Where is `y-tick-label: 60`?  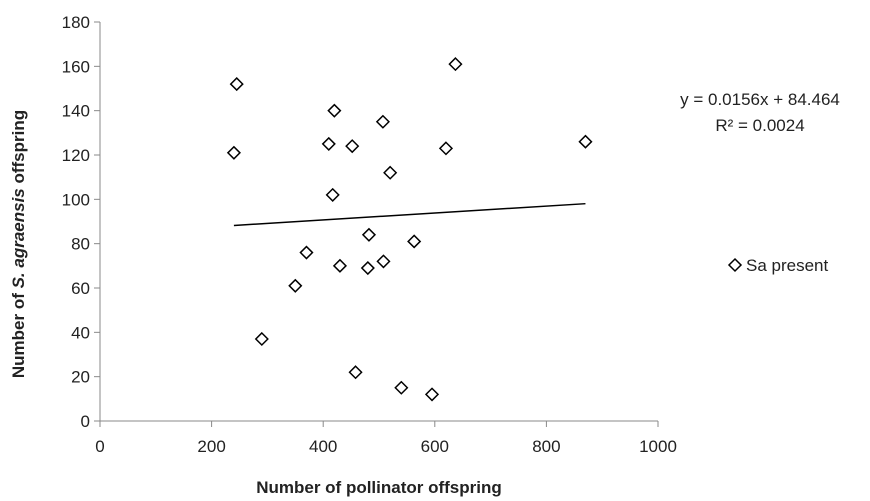 y-tick-label: 60 is located at coordinates (80, 288).